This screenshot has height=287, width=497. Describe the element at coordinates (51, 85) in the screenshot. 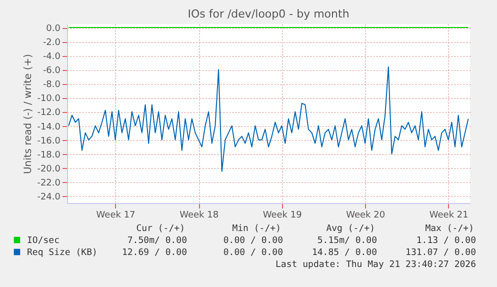

I see `y-tick-label: -8.0` at that location.